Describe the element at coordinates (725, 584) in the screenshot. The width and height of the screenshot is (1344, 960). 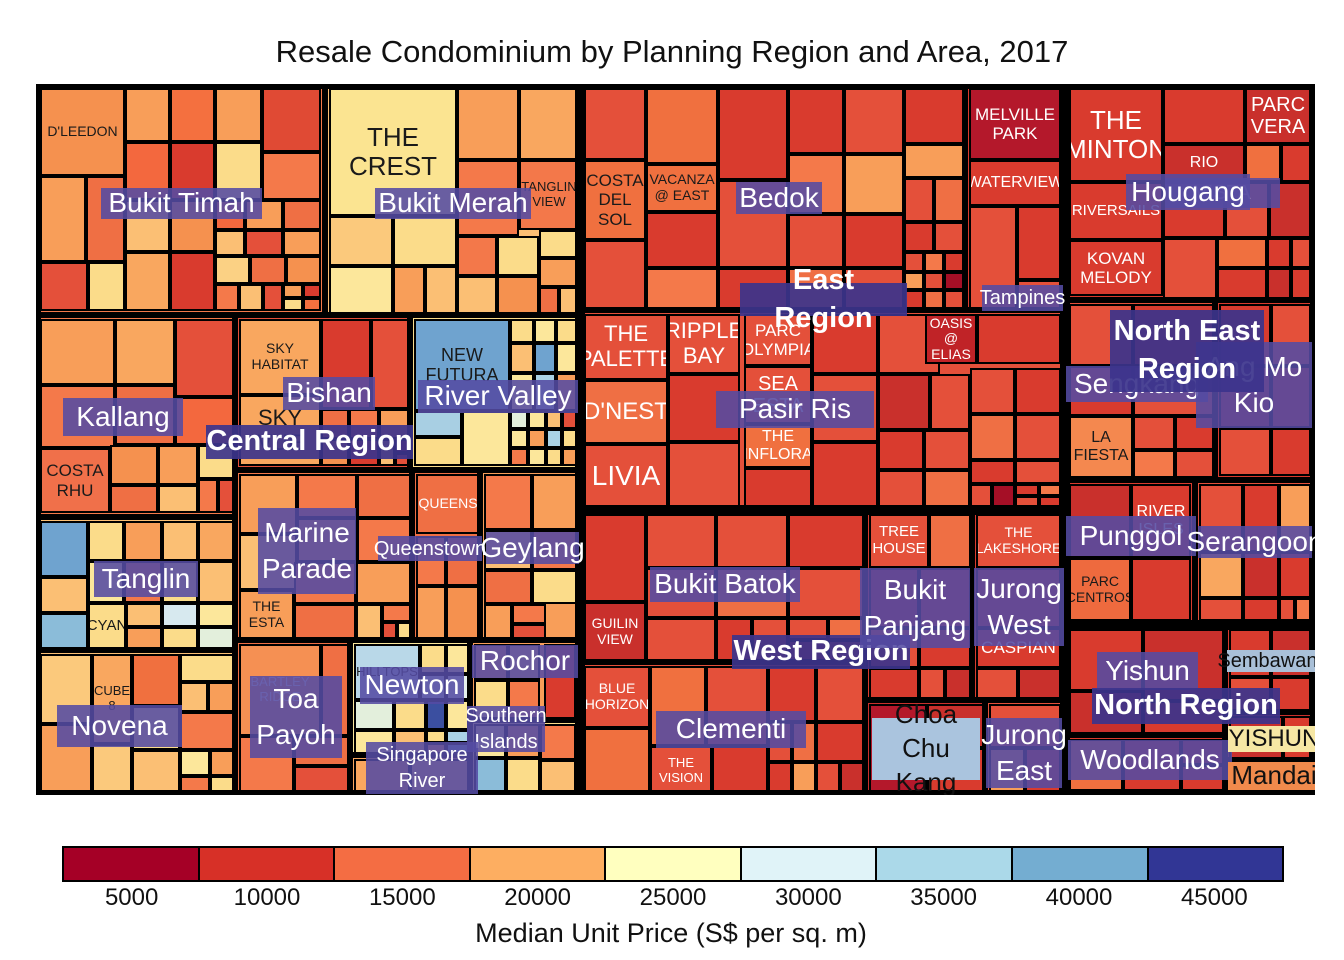
I see `area-label: Bukit Batok` at that location.